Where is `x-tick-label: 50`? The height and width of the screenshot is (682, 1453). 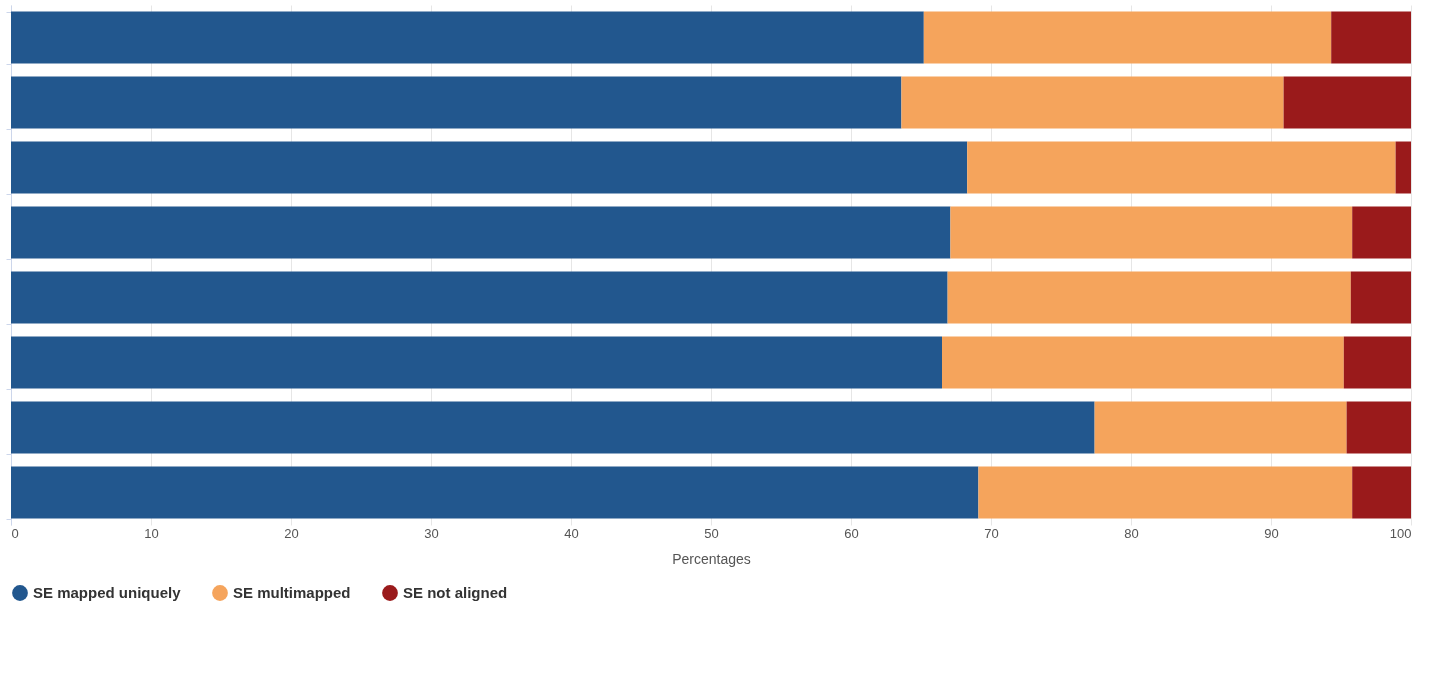 x-tick-label: 50 is located at coordinates (711, 533).